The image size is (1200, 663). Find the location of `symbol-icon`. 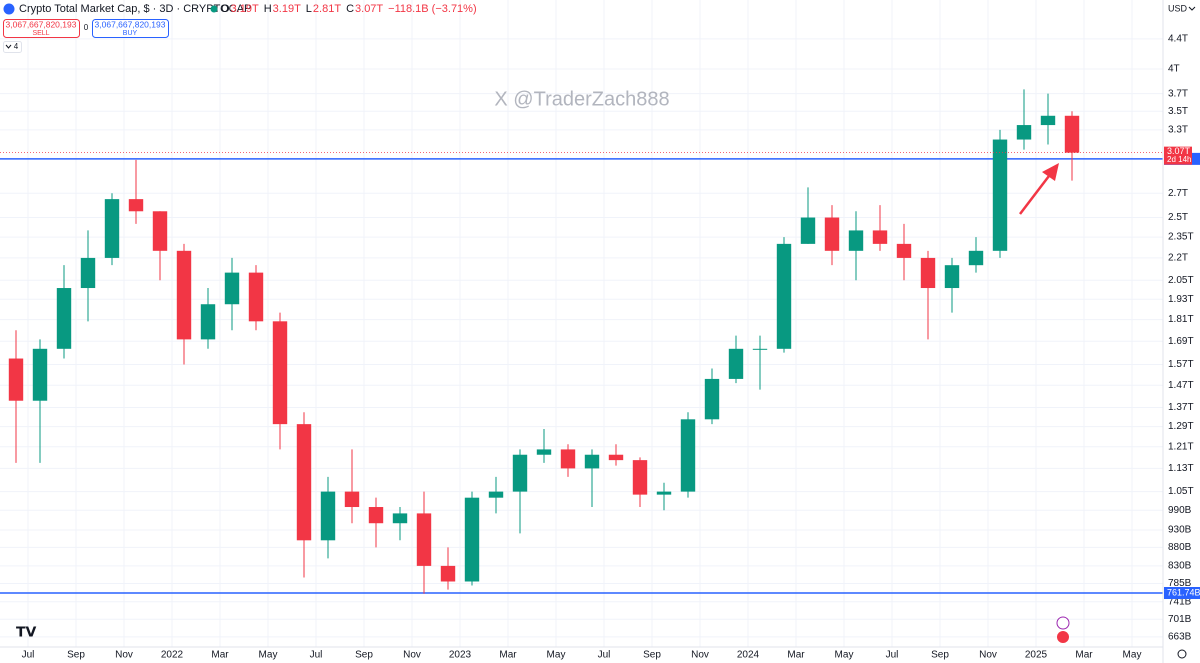

symbol-icon is located at coordinates (9, 9).